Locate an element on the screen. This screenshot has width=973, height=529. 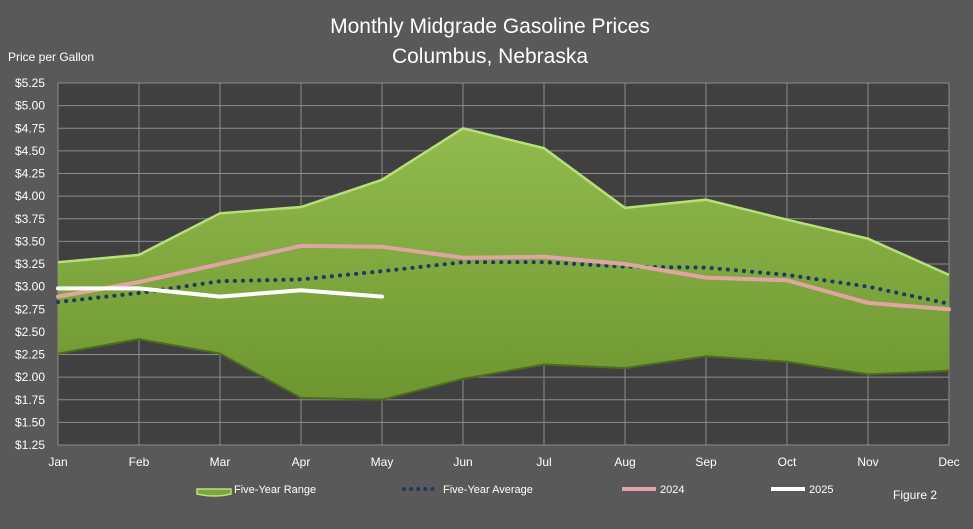
y-axis-label: Price per Gallon is located at coordinates (51, 57).